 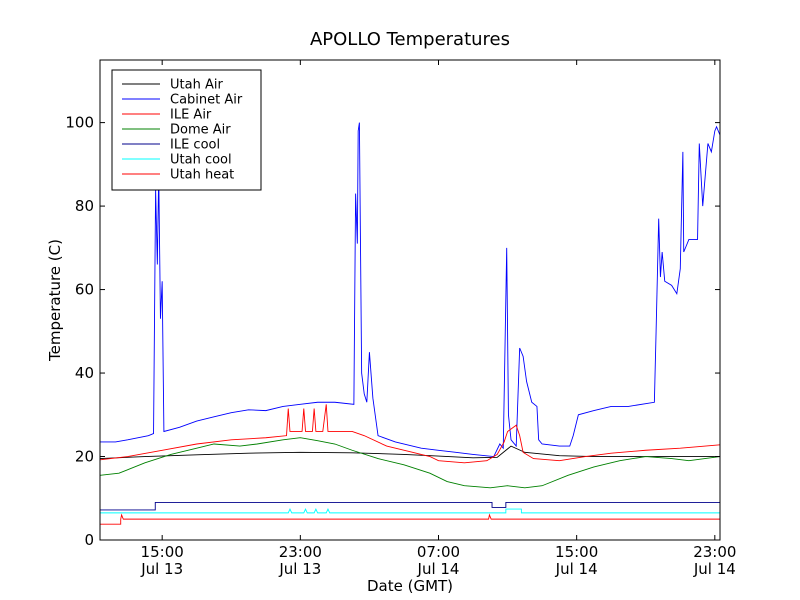 What do you see at coordinates (200, 130) in the screenshot?
I see `legend-entry-label: Dome Air` at bounding box center [200, 130].